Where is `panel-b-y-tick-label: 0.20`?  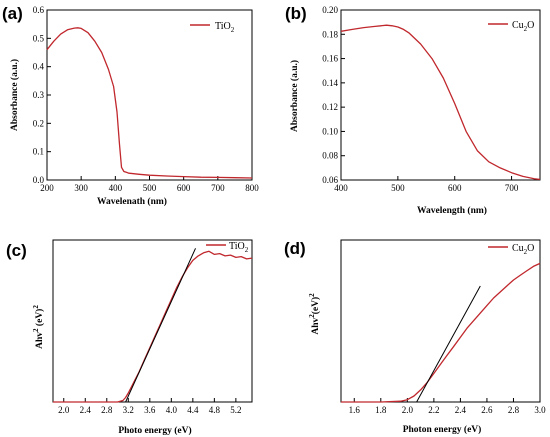
panel-b-y-tick-label: 0.20 is located at coordinates (330, 10).